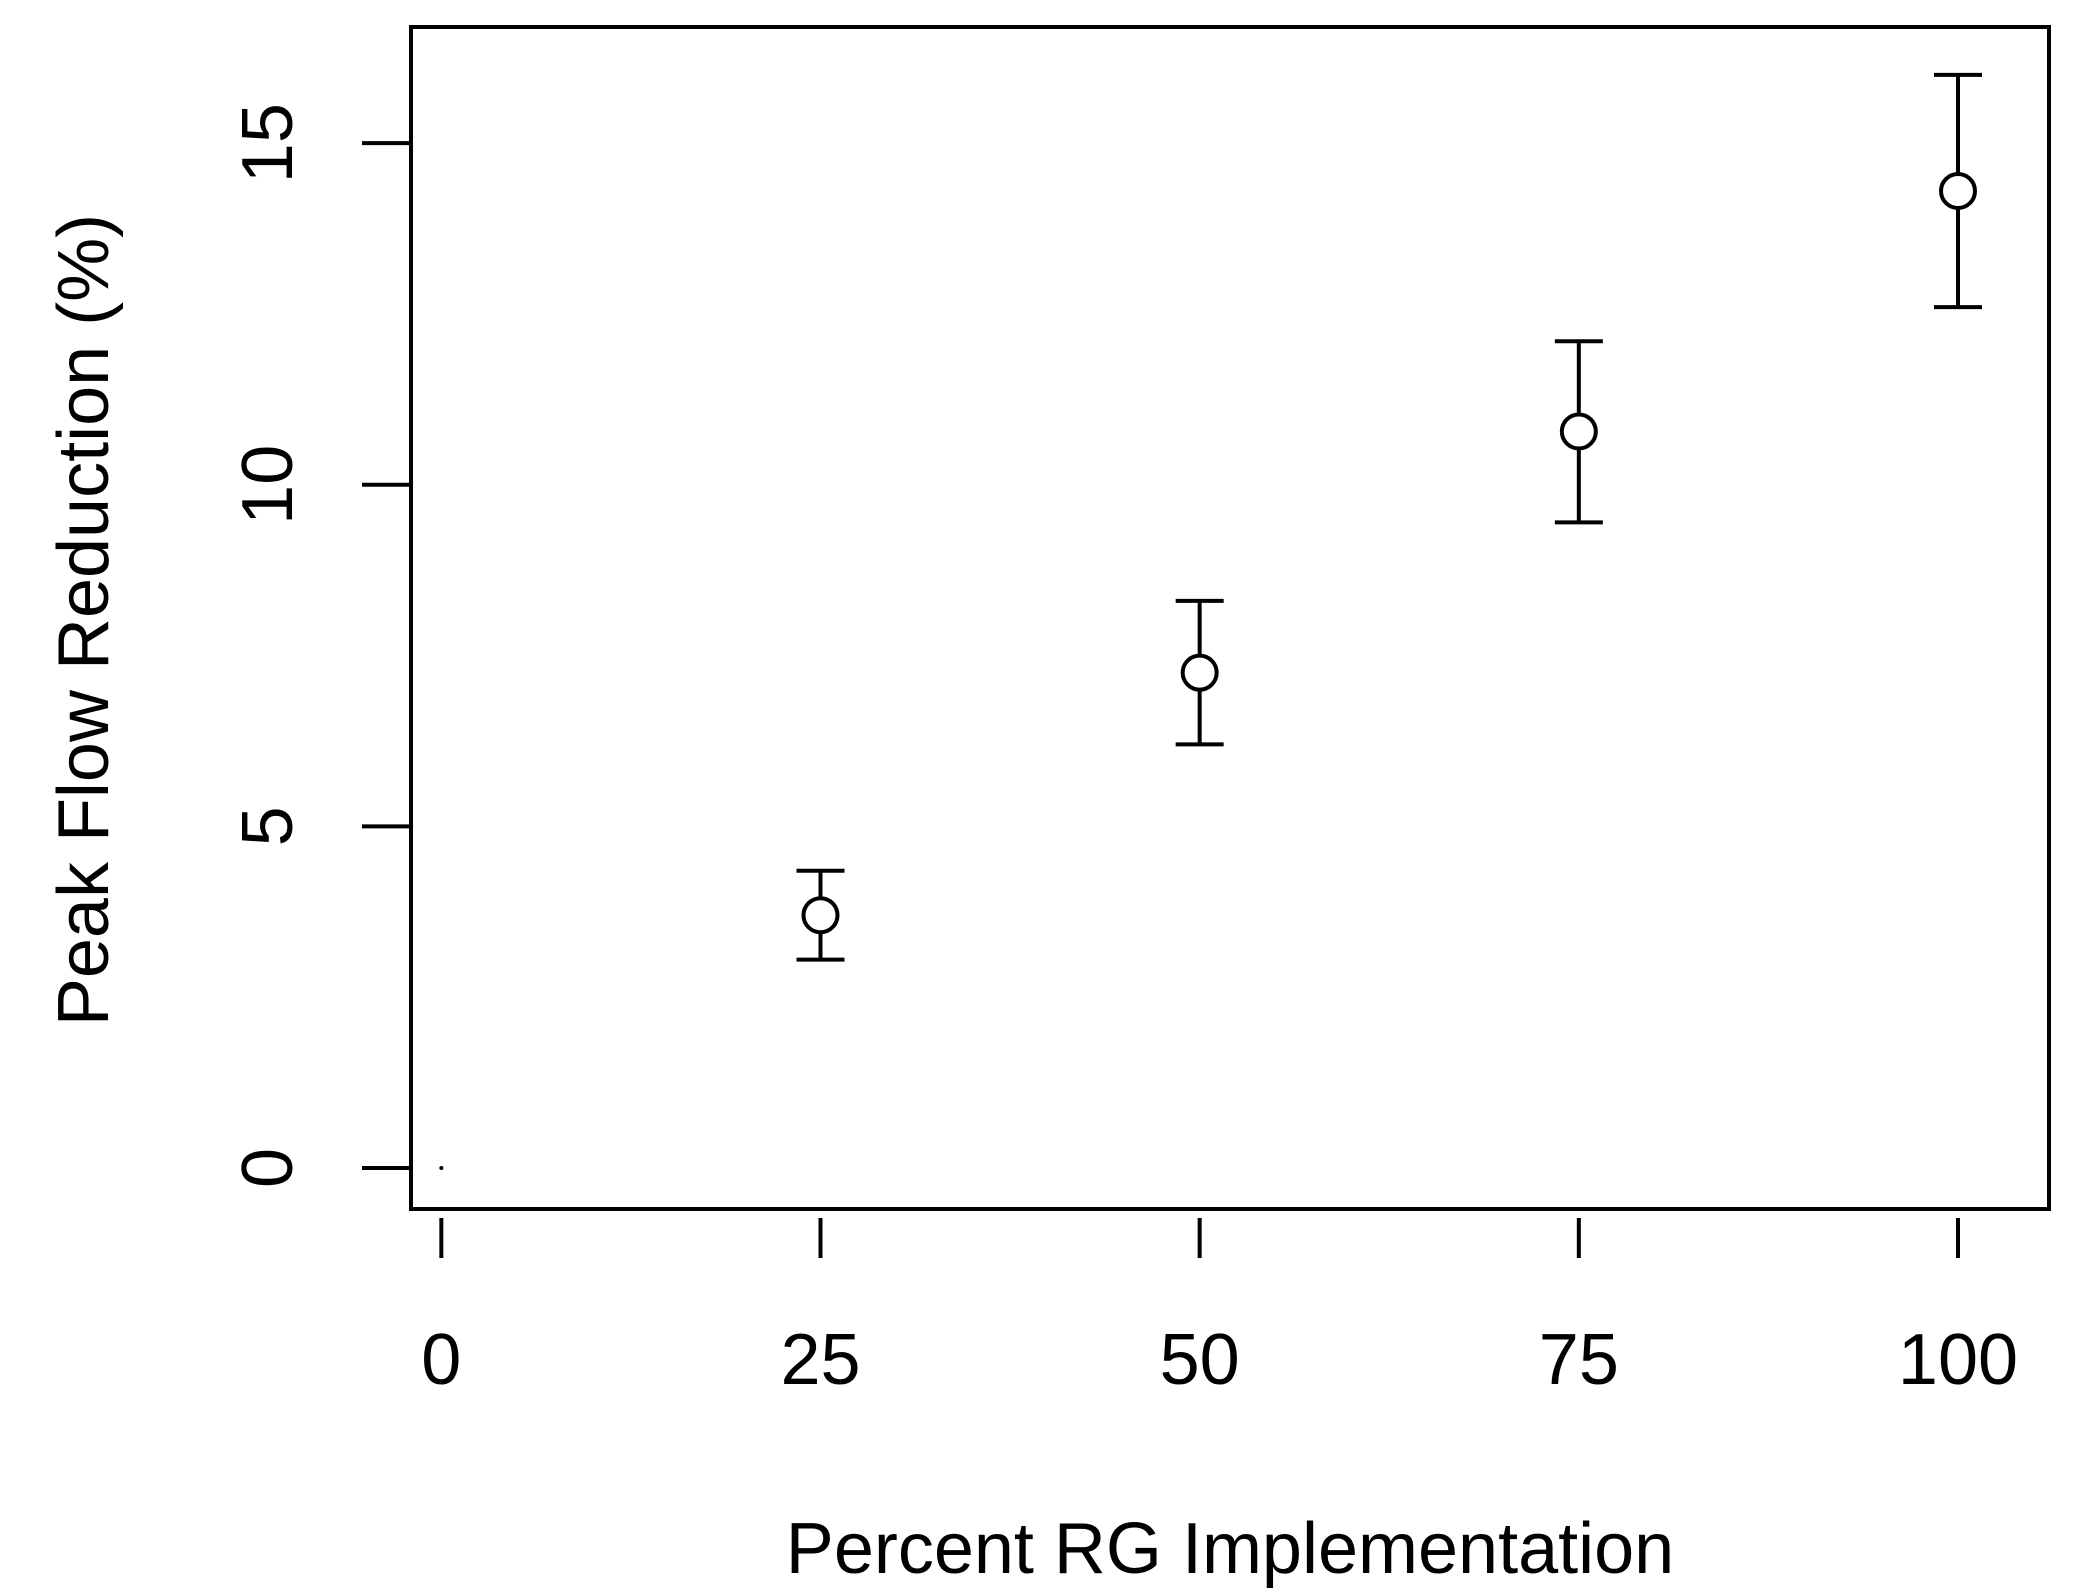 The height and width of the screenshot is (1593, 2082). I want to click on y-tick-label: 5, so click(268, 826).